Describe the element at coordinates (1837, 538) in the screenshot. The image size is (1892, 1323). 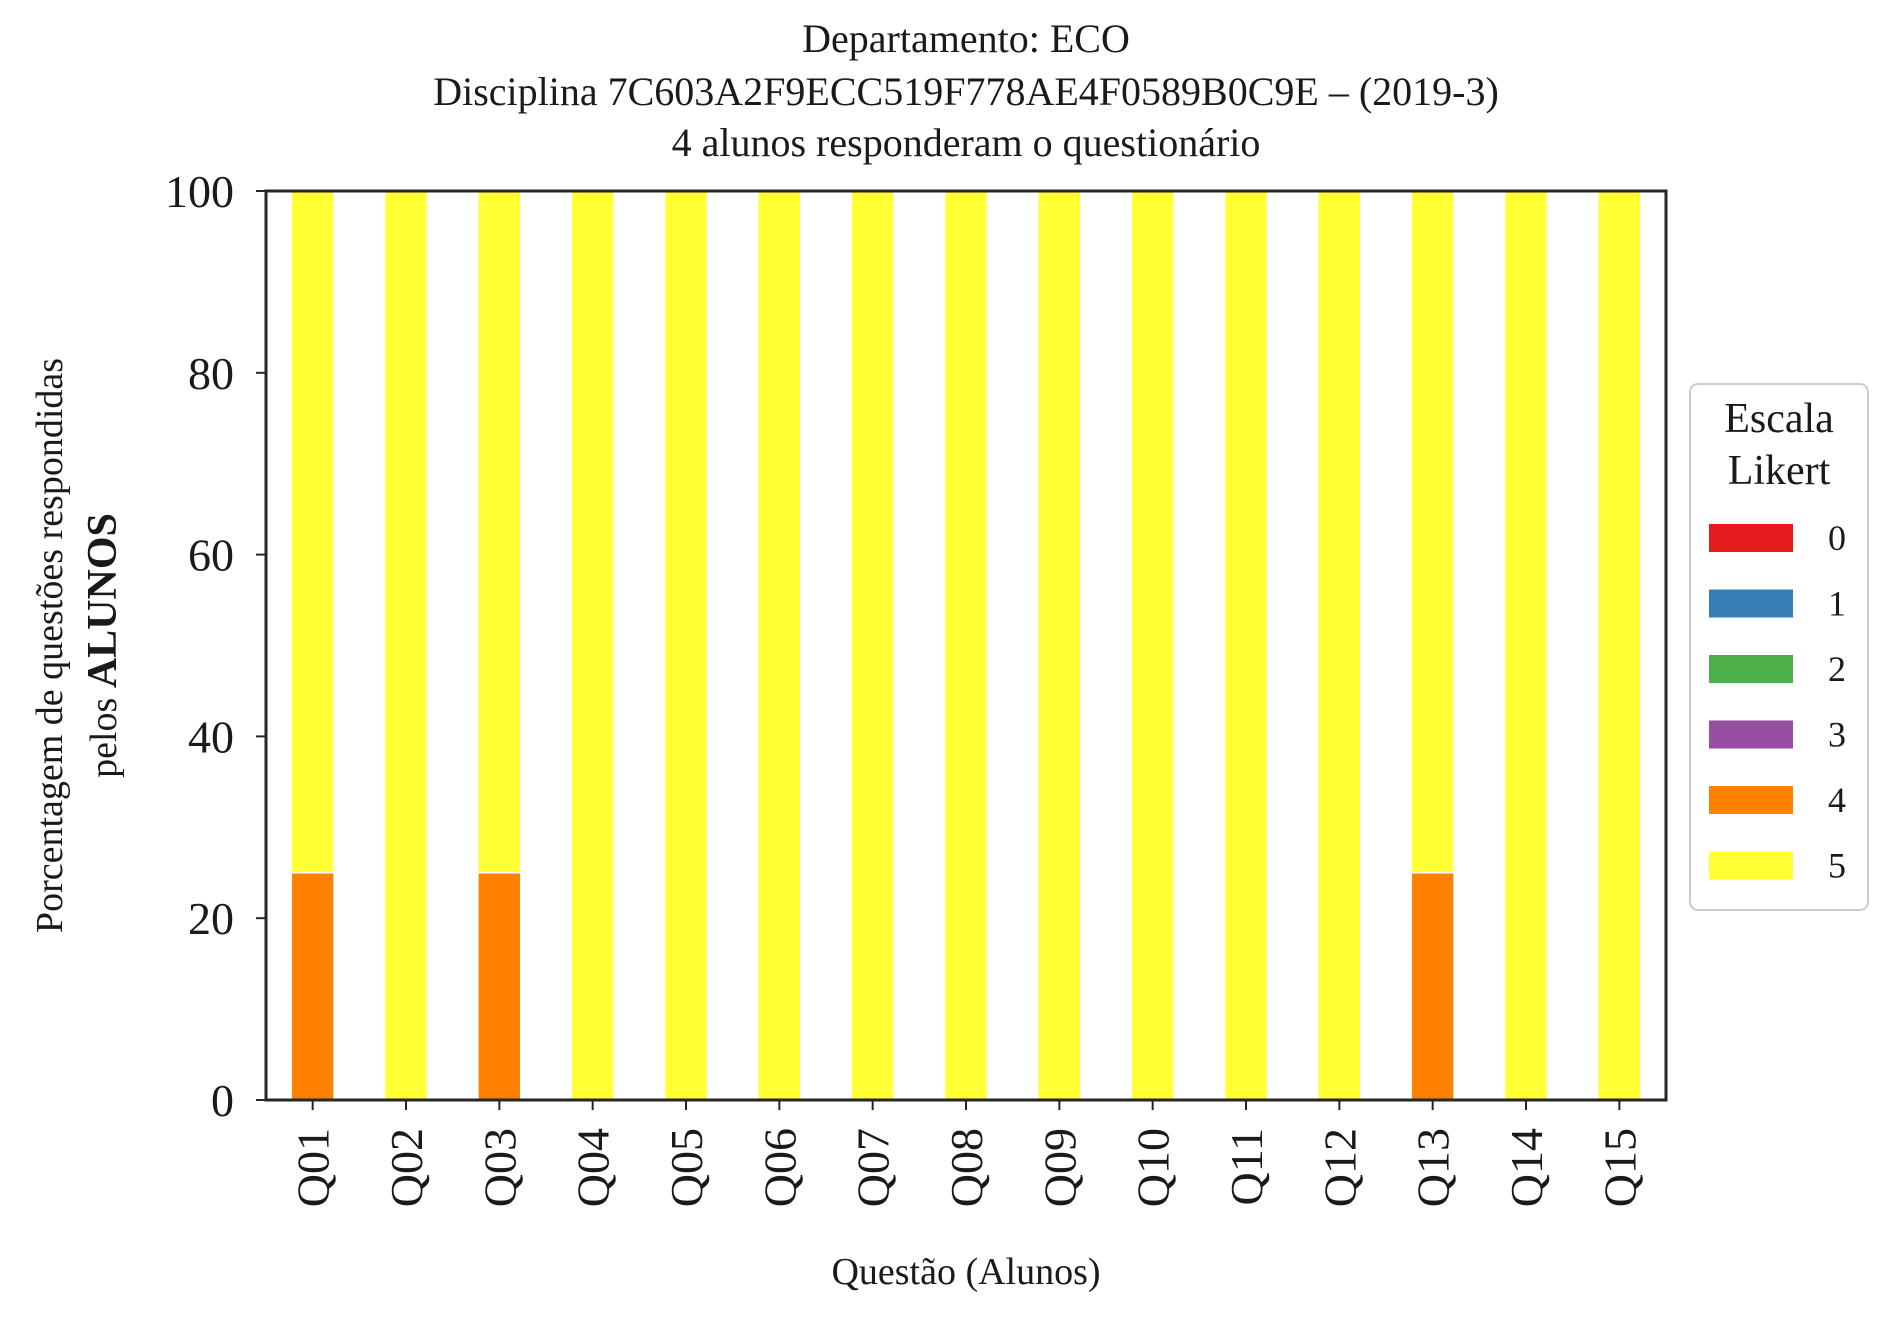
I see `legend-label-0: 0` at that location.